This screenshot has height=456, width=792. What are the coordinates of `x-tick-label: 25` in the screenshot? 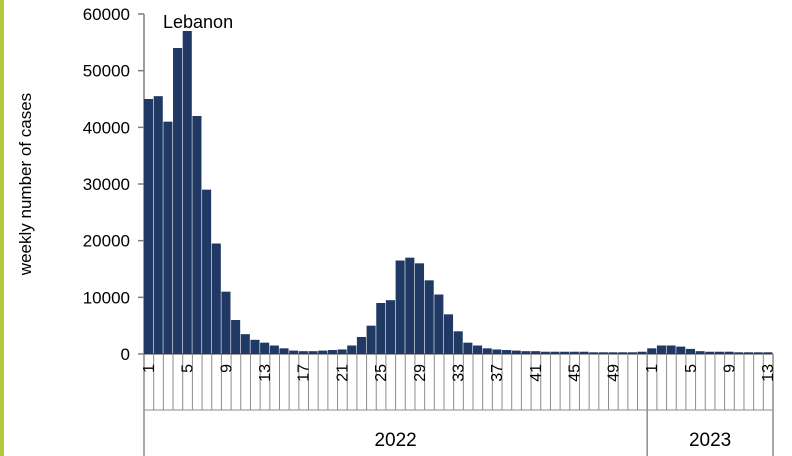 It's located at (381, 373).